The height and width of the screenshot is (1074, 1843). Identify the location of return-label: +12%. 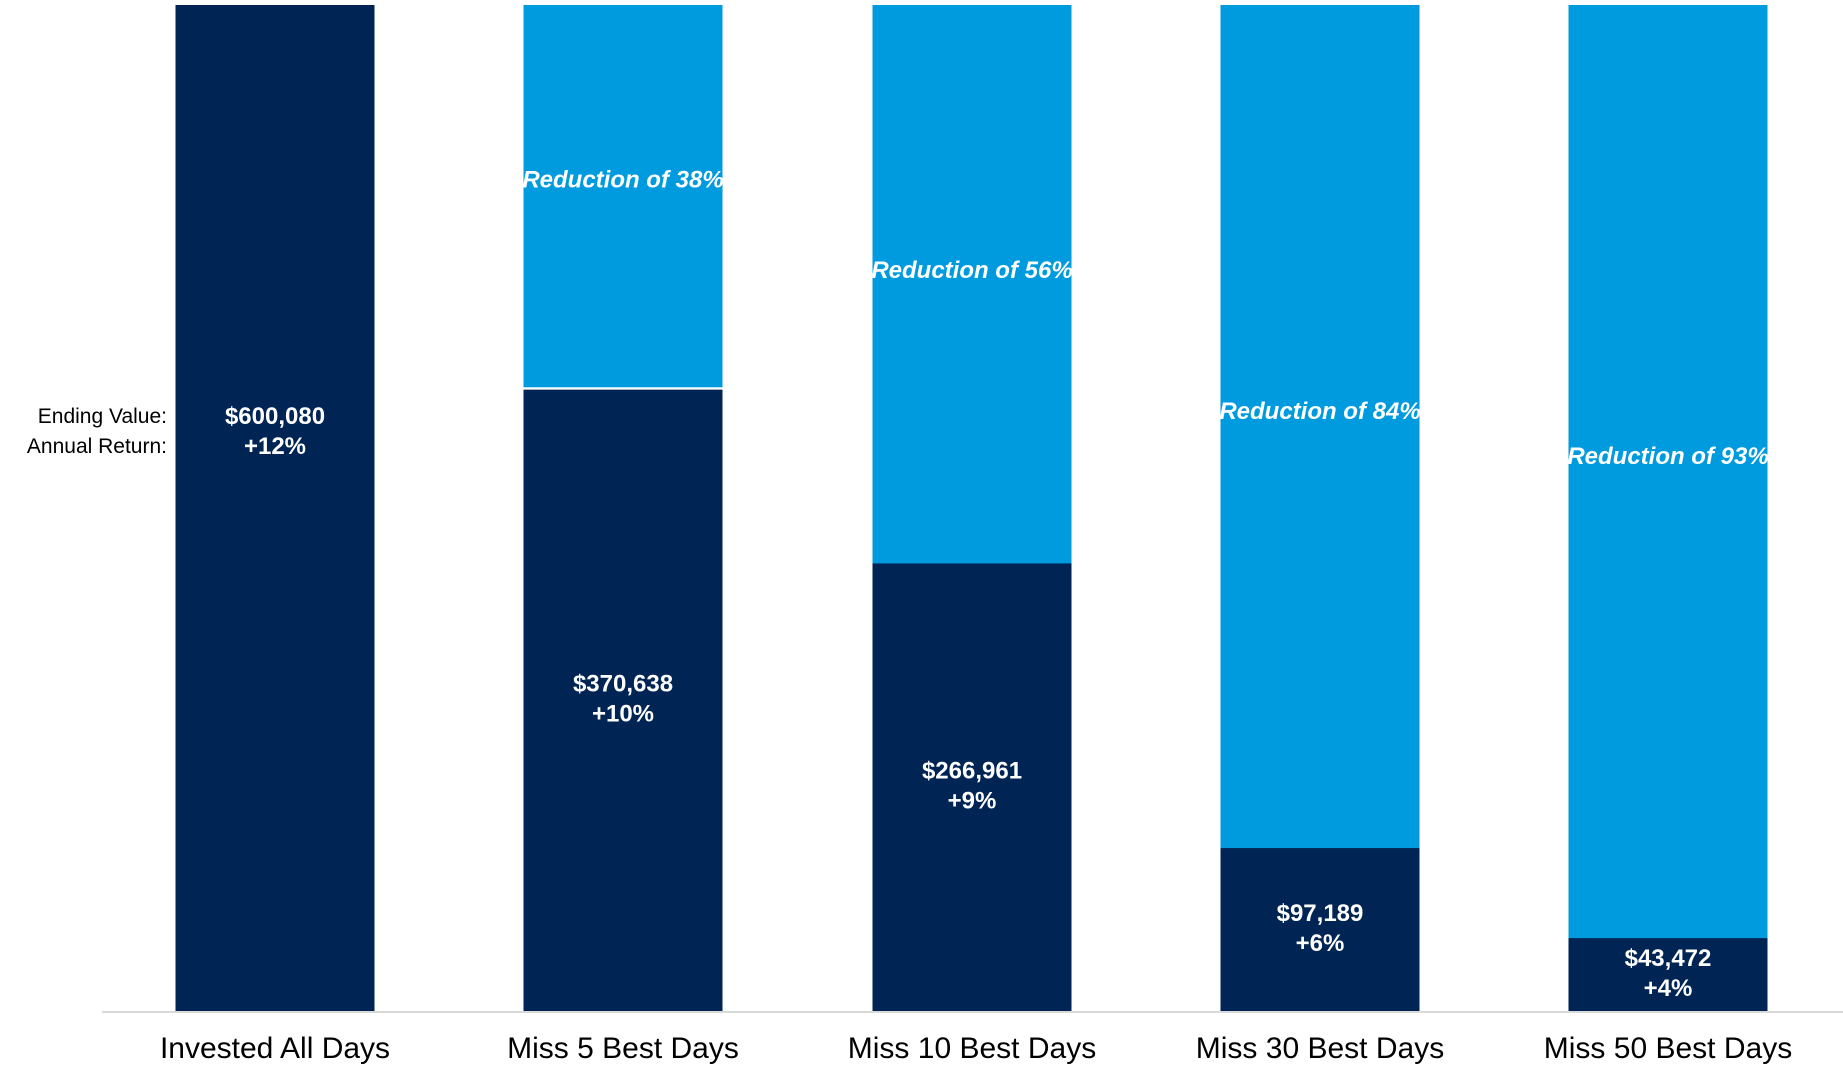
(275, 446).